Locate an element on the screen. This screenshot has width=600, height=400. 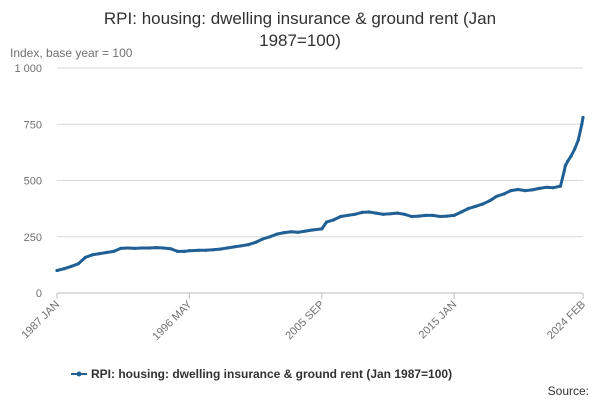
y-tick-label: 500 is located at coordinates (33, 182).